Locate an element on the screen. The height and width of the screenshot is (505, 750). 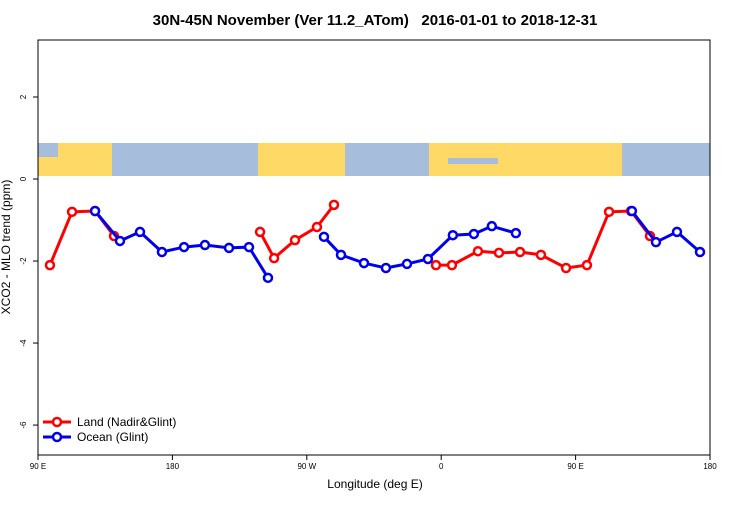
x-tick-label: 90 W is located at coordinates (306, 466).